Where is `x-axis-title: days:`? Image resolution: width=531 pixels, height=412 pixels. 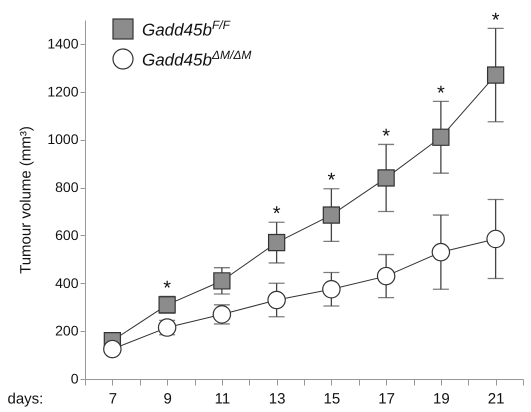 x-axis-title: days: is located at coordinates (26, 399).